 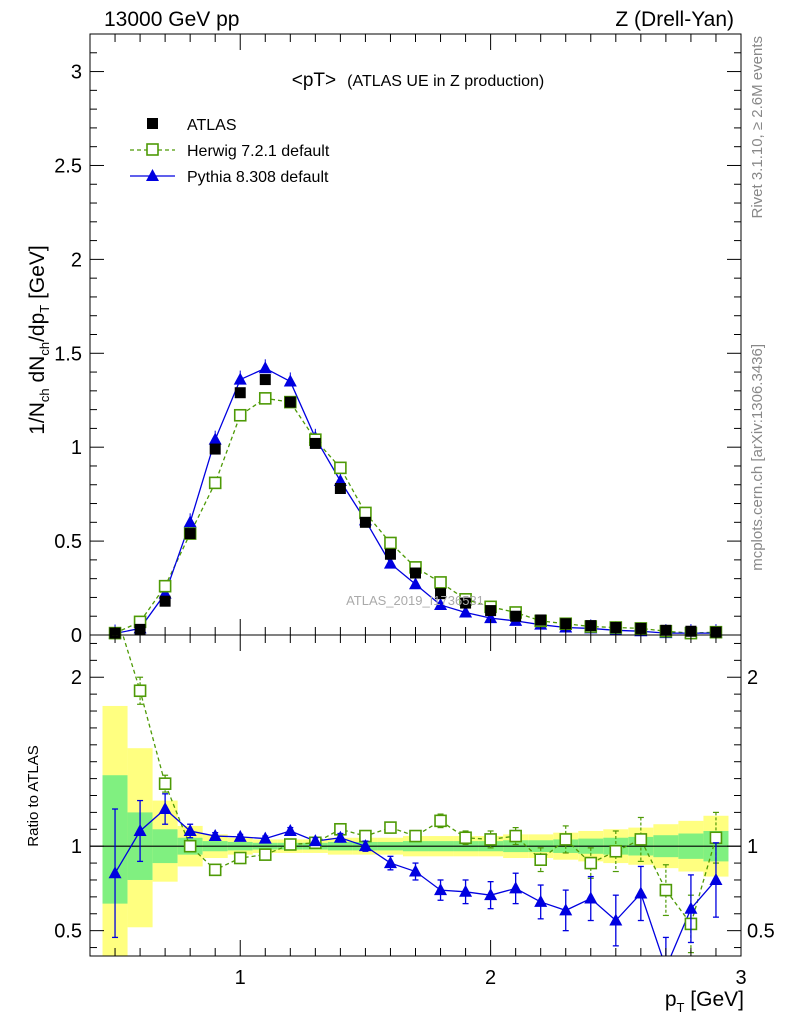 I want to click on legend-label-atlas: ATLAS, so click(x=212, y=125).